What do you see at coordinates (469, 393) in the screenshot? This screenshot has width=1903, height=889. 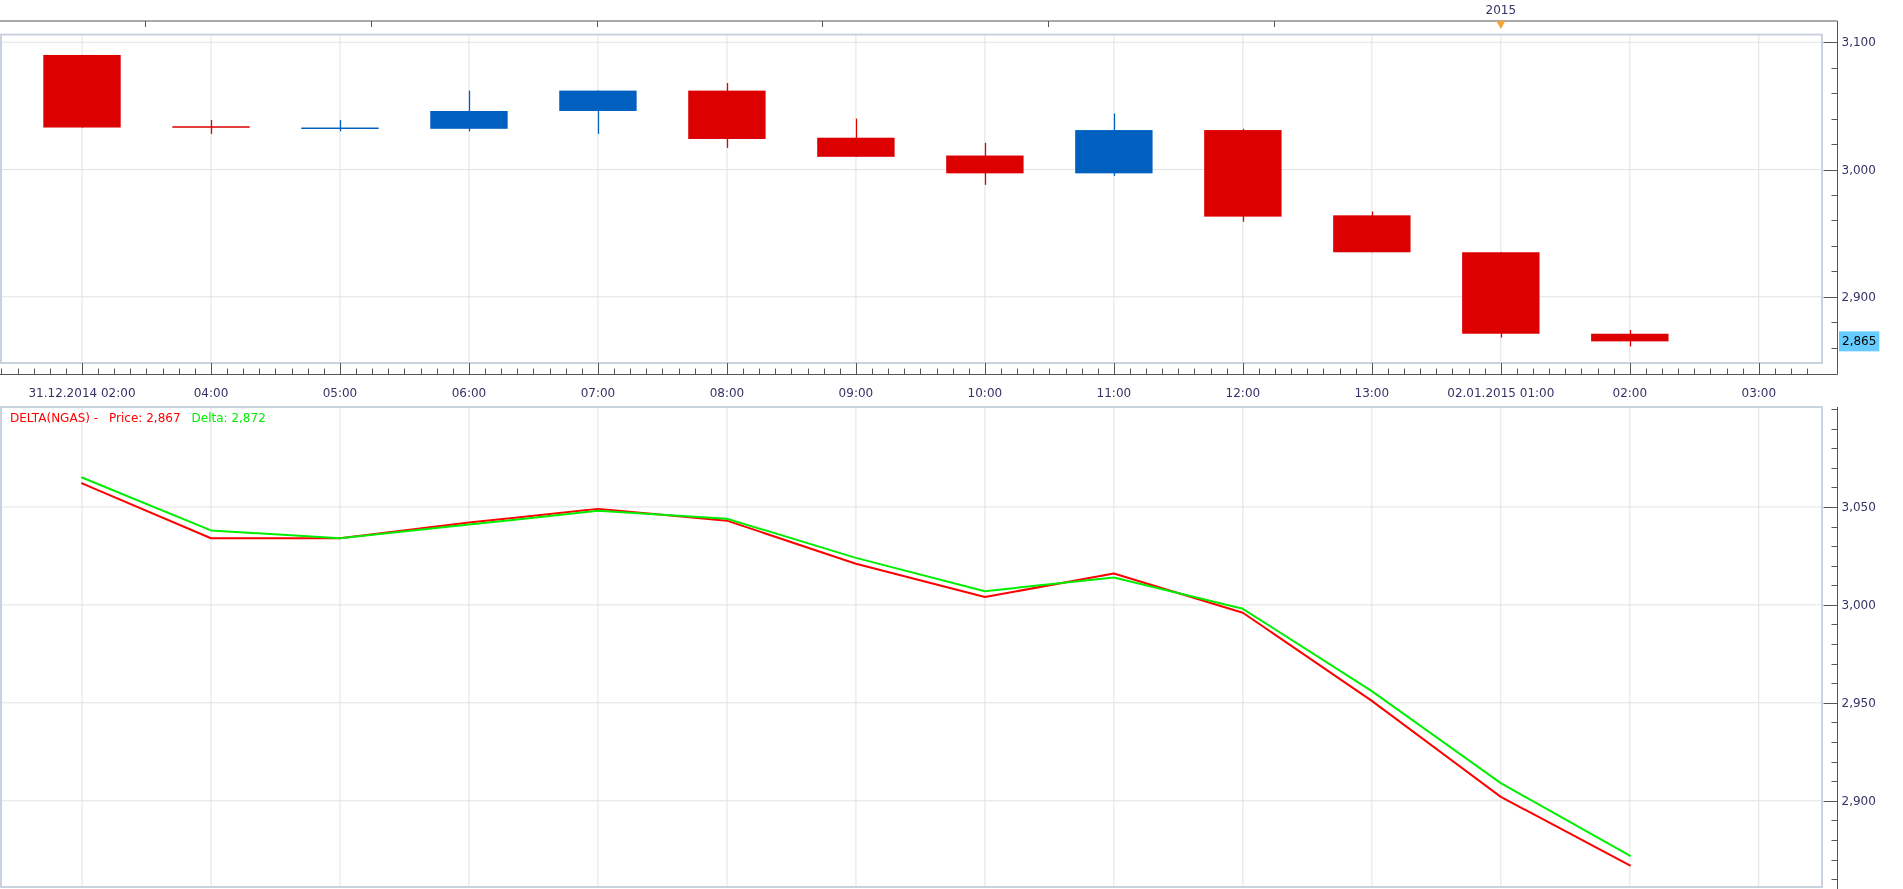 I see `x-tick-label: 06:00` at bounding box center [469, 393].